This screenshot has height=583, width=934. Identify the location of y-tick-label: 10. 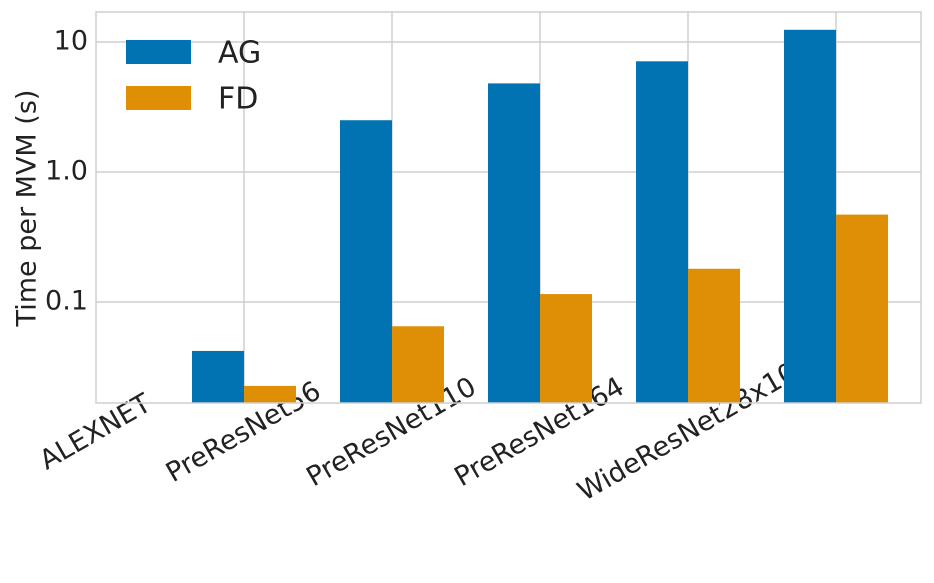
(71, 40).